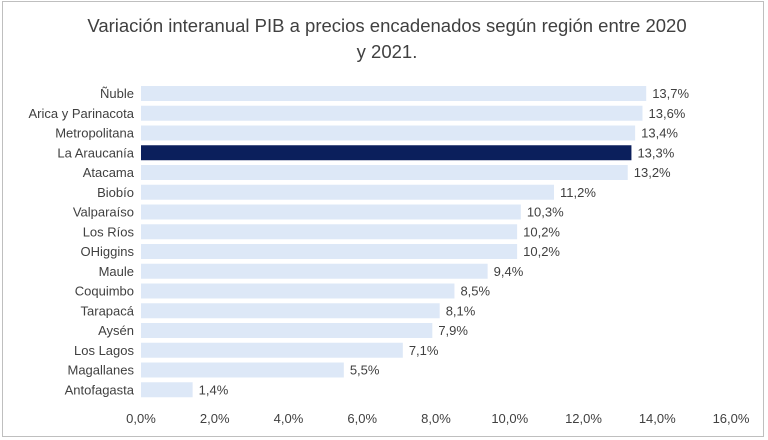  What do you see at coordinates (104, 291) in the screenshot?
I see `category-label: Coquimbo` at bounding box center [104, 291].